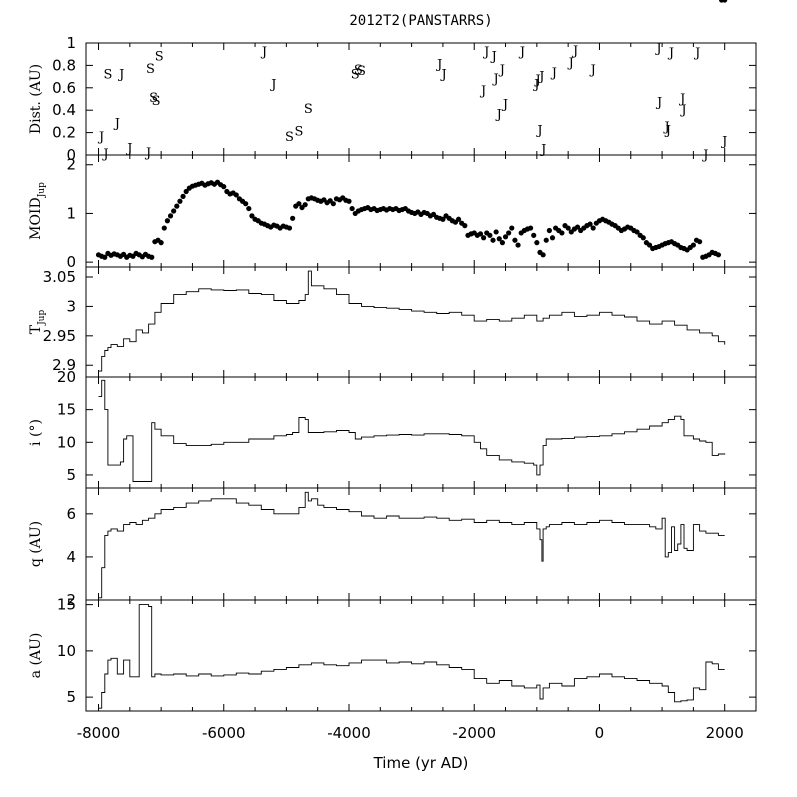  Describe the element at coordinates (71, 514) in the screenshot. I see `y-tick-label: 6` at that location.